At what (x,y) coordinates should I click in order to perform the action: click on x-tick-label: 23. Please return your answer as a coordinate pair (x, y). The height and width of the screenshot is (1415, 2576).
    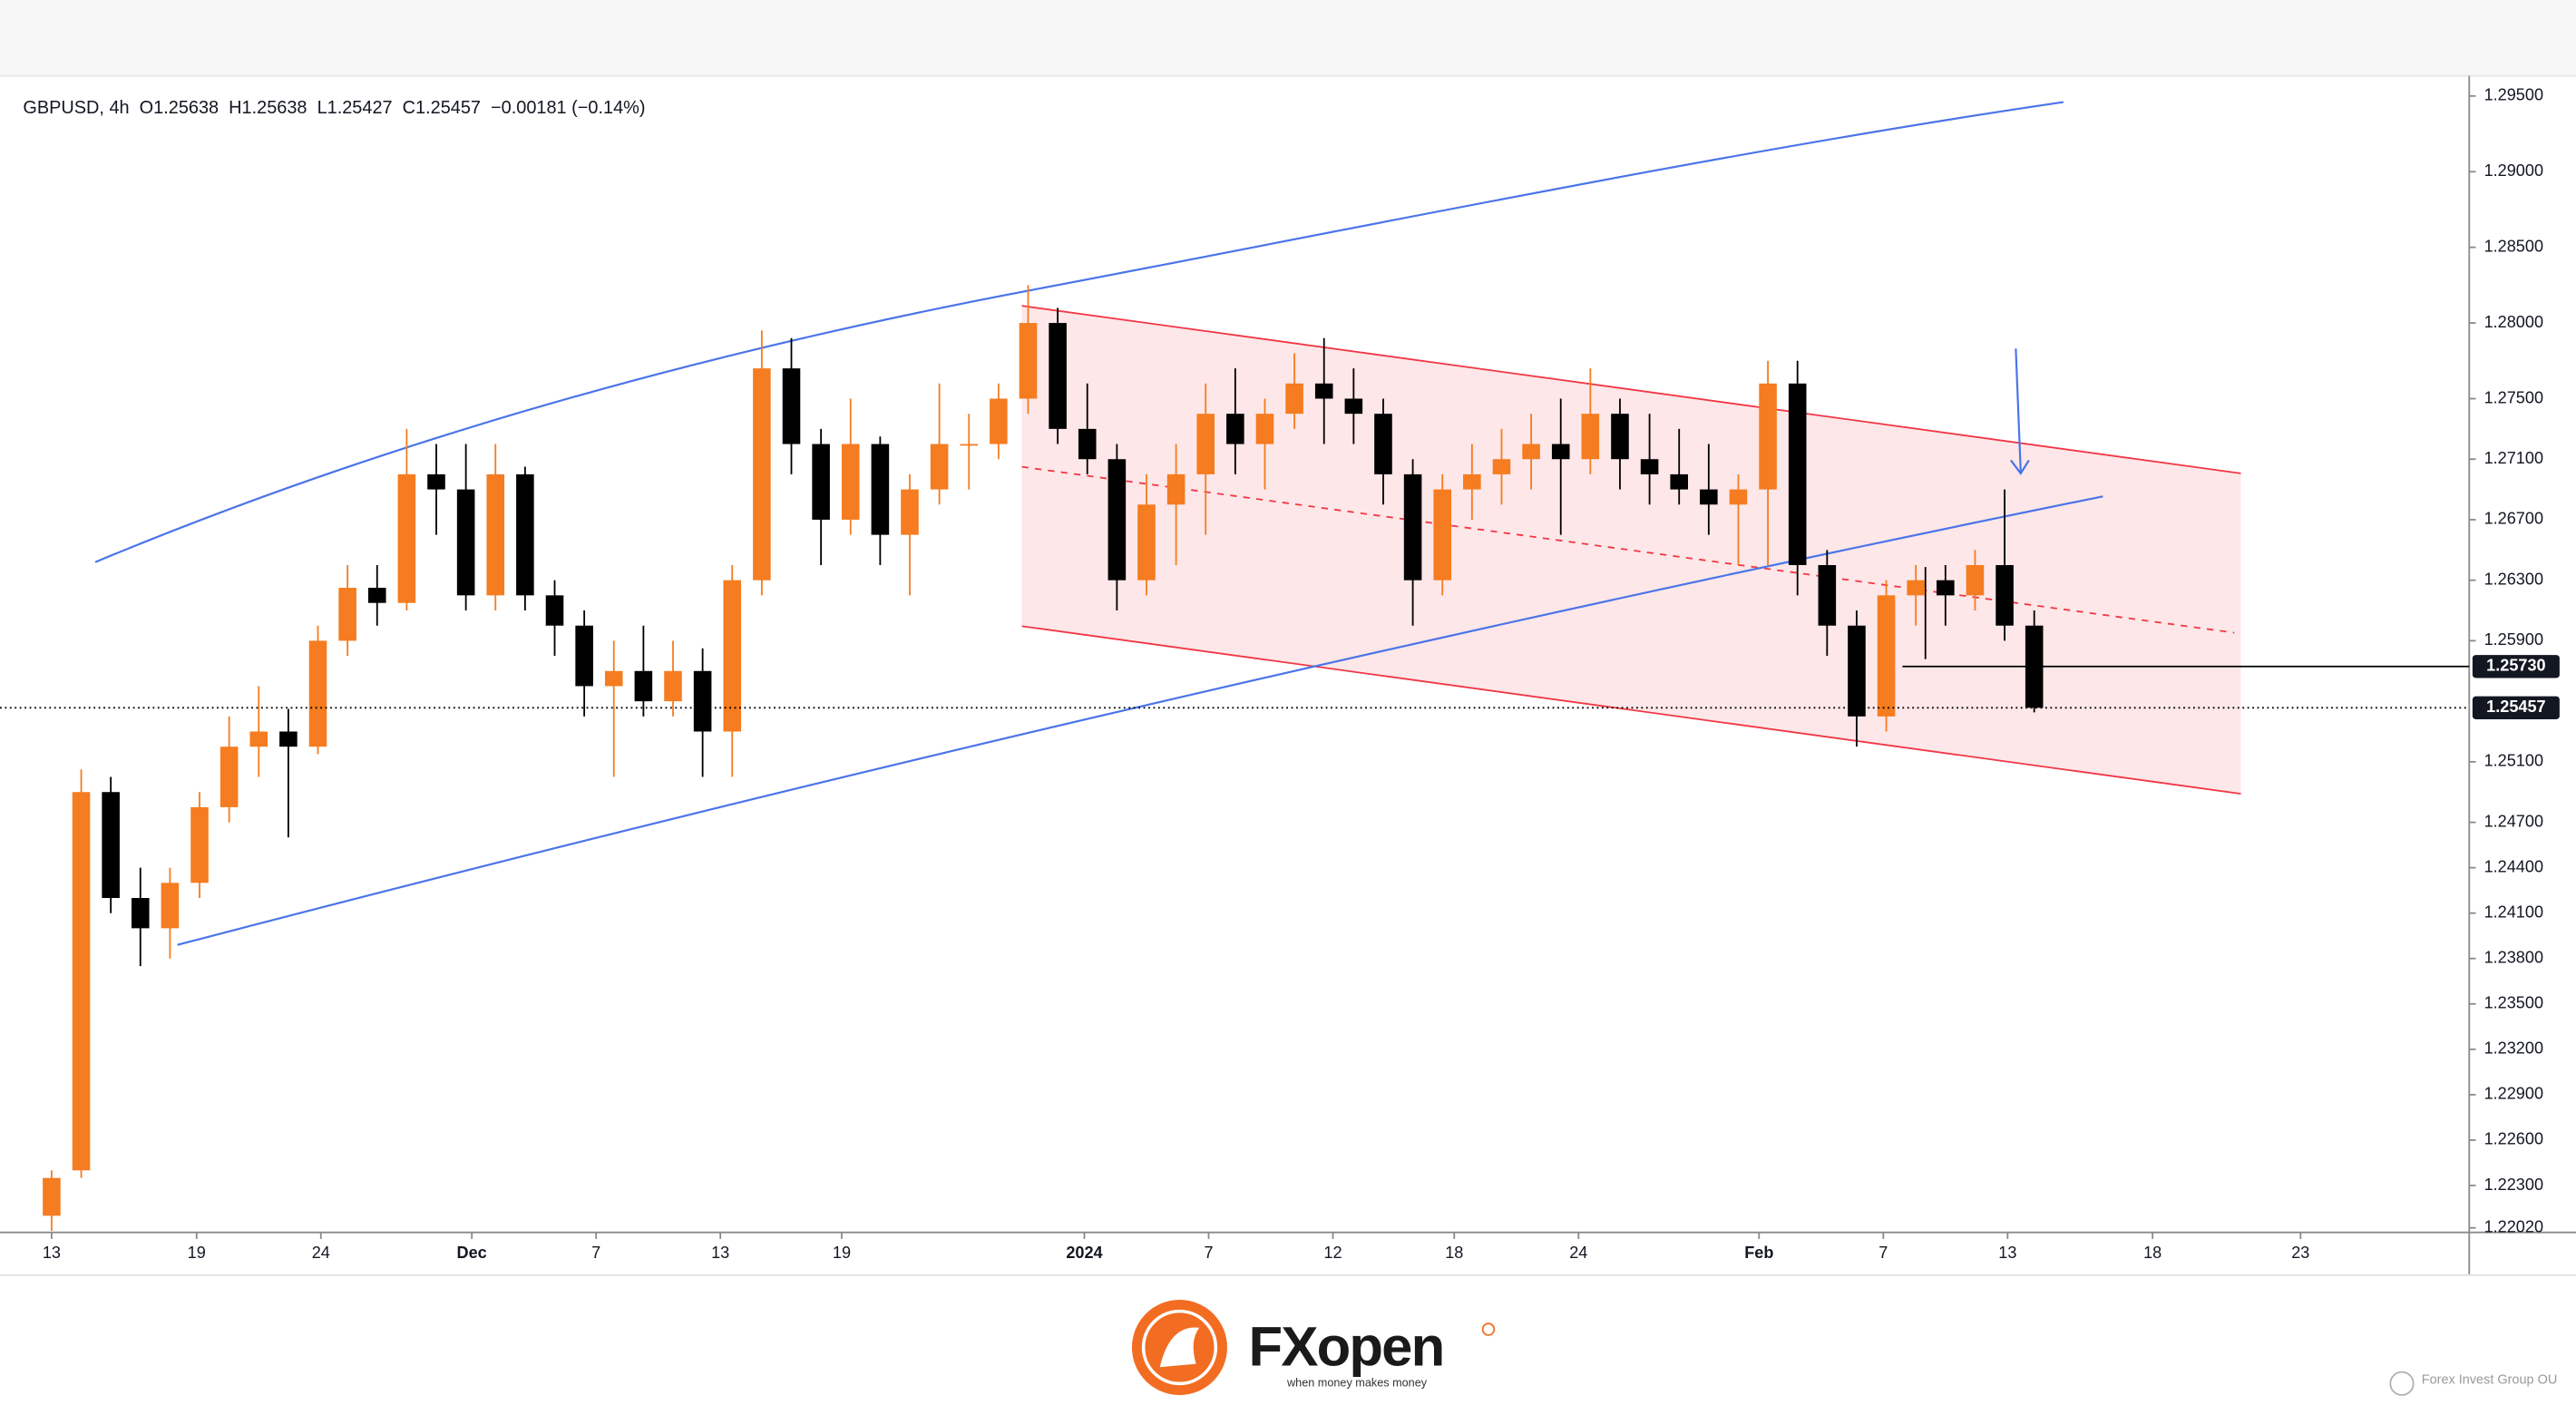
    Looking at the image, I should click on (2300, 1253).